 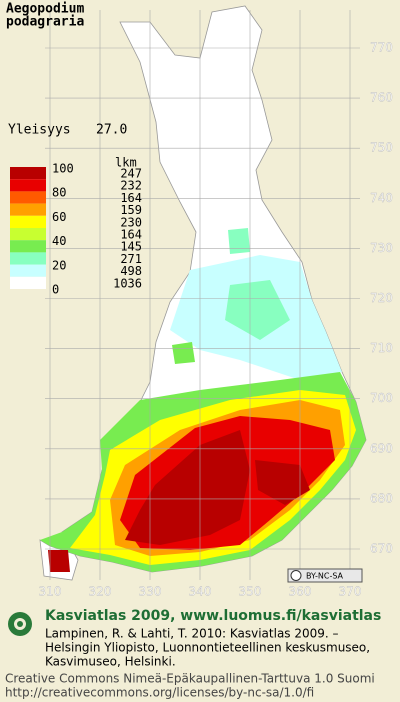 What do you see at coordinates (50, 592) in the screenshot?
I see `easting-label: 310` at bounding box center [50, 592].